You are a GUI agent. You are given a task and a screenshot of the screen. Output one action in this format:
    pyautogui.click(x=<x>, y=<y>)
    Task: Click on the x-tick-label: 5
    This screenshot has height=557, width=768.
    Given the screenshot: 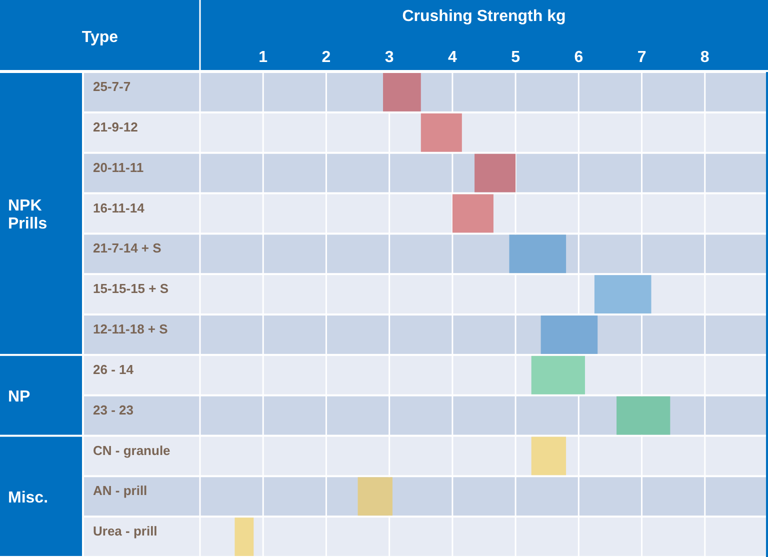 What is the action you would take?
    pyautogui.click(x=515, y=57)
    